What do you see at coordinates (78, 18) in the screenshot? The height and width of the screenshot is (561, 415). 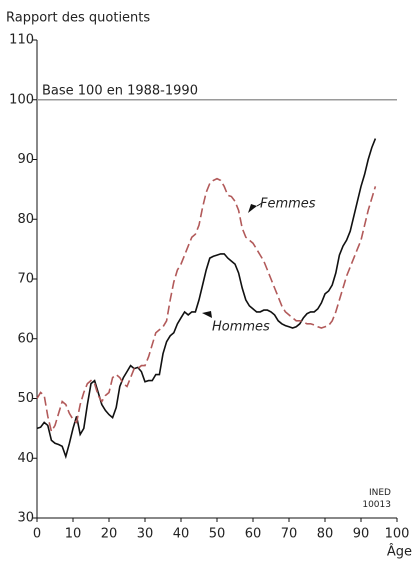 I see `y-axis-label: Rapport des quotients` at bounding box center [78, 18].